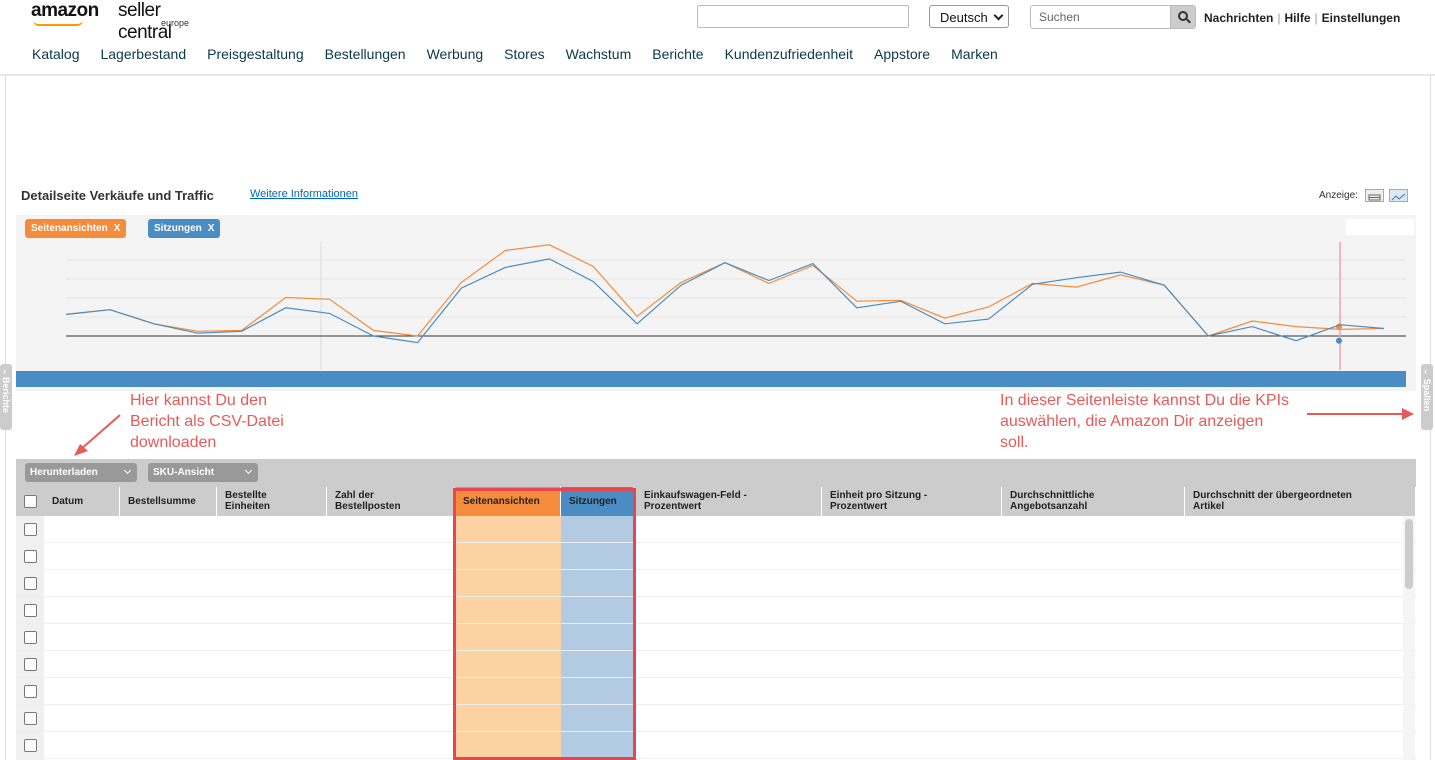 This screenshot has width=1435, height=760. I want to click on nav-item-appstore: Appstore, so click(902, 54).